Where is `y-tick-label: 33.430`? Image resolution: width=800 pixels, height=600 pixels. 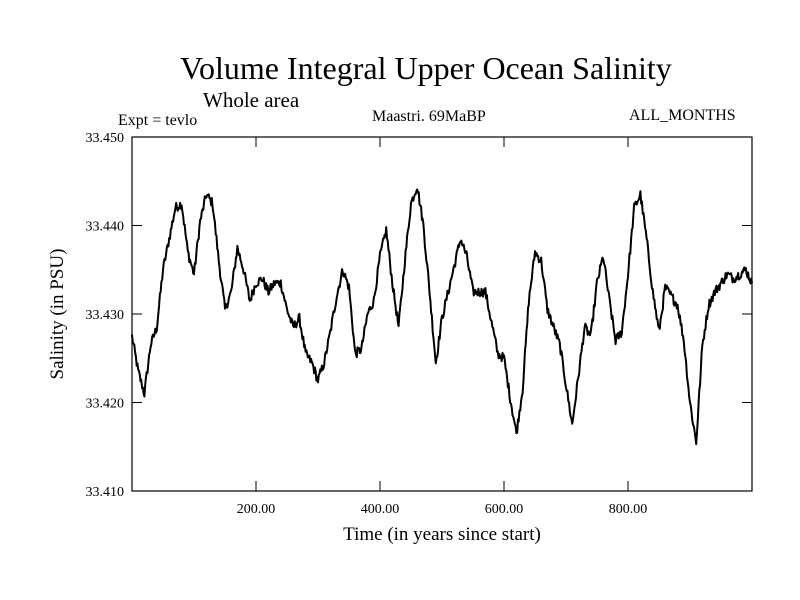
y-tick-label: 33.430 is located at coordinates (105, 315).